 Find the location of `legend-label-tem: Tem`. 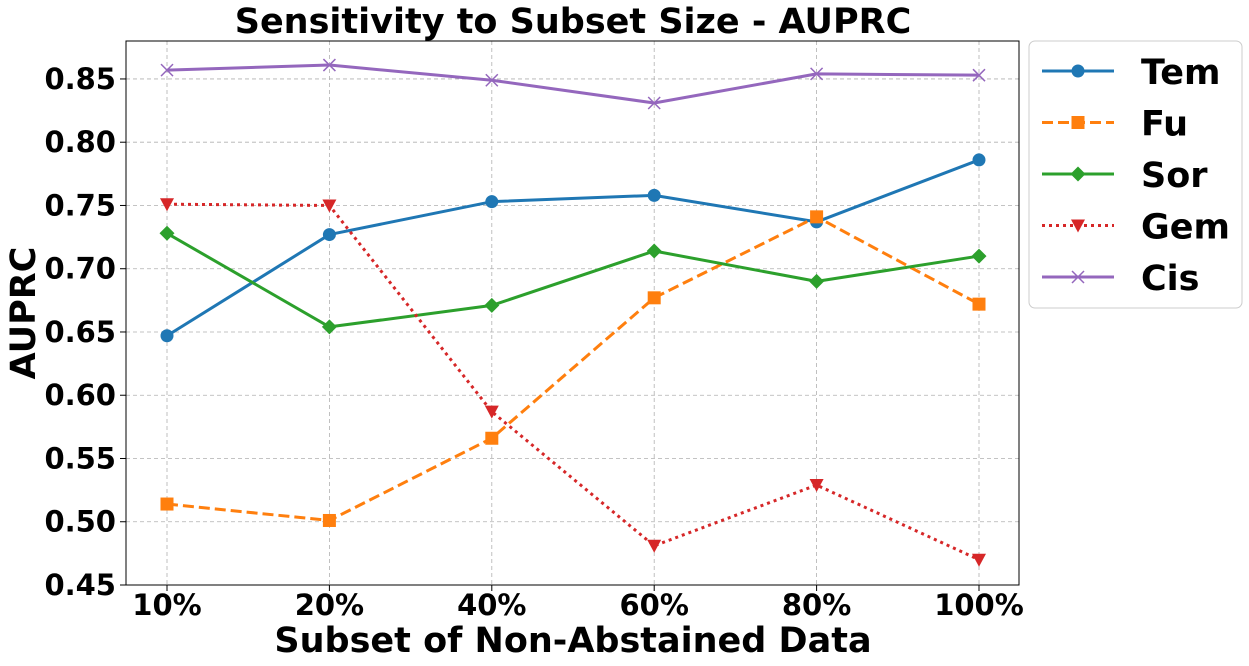

legend-label-tem: Tem is located at coordinates (1180, 73).